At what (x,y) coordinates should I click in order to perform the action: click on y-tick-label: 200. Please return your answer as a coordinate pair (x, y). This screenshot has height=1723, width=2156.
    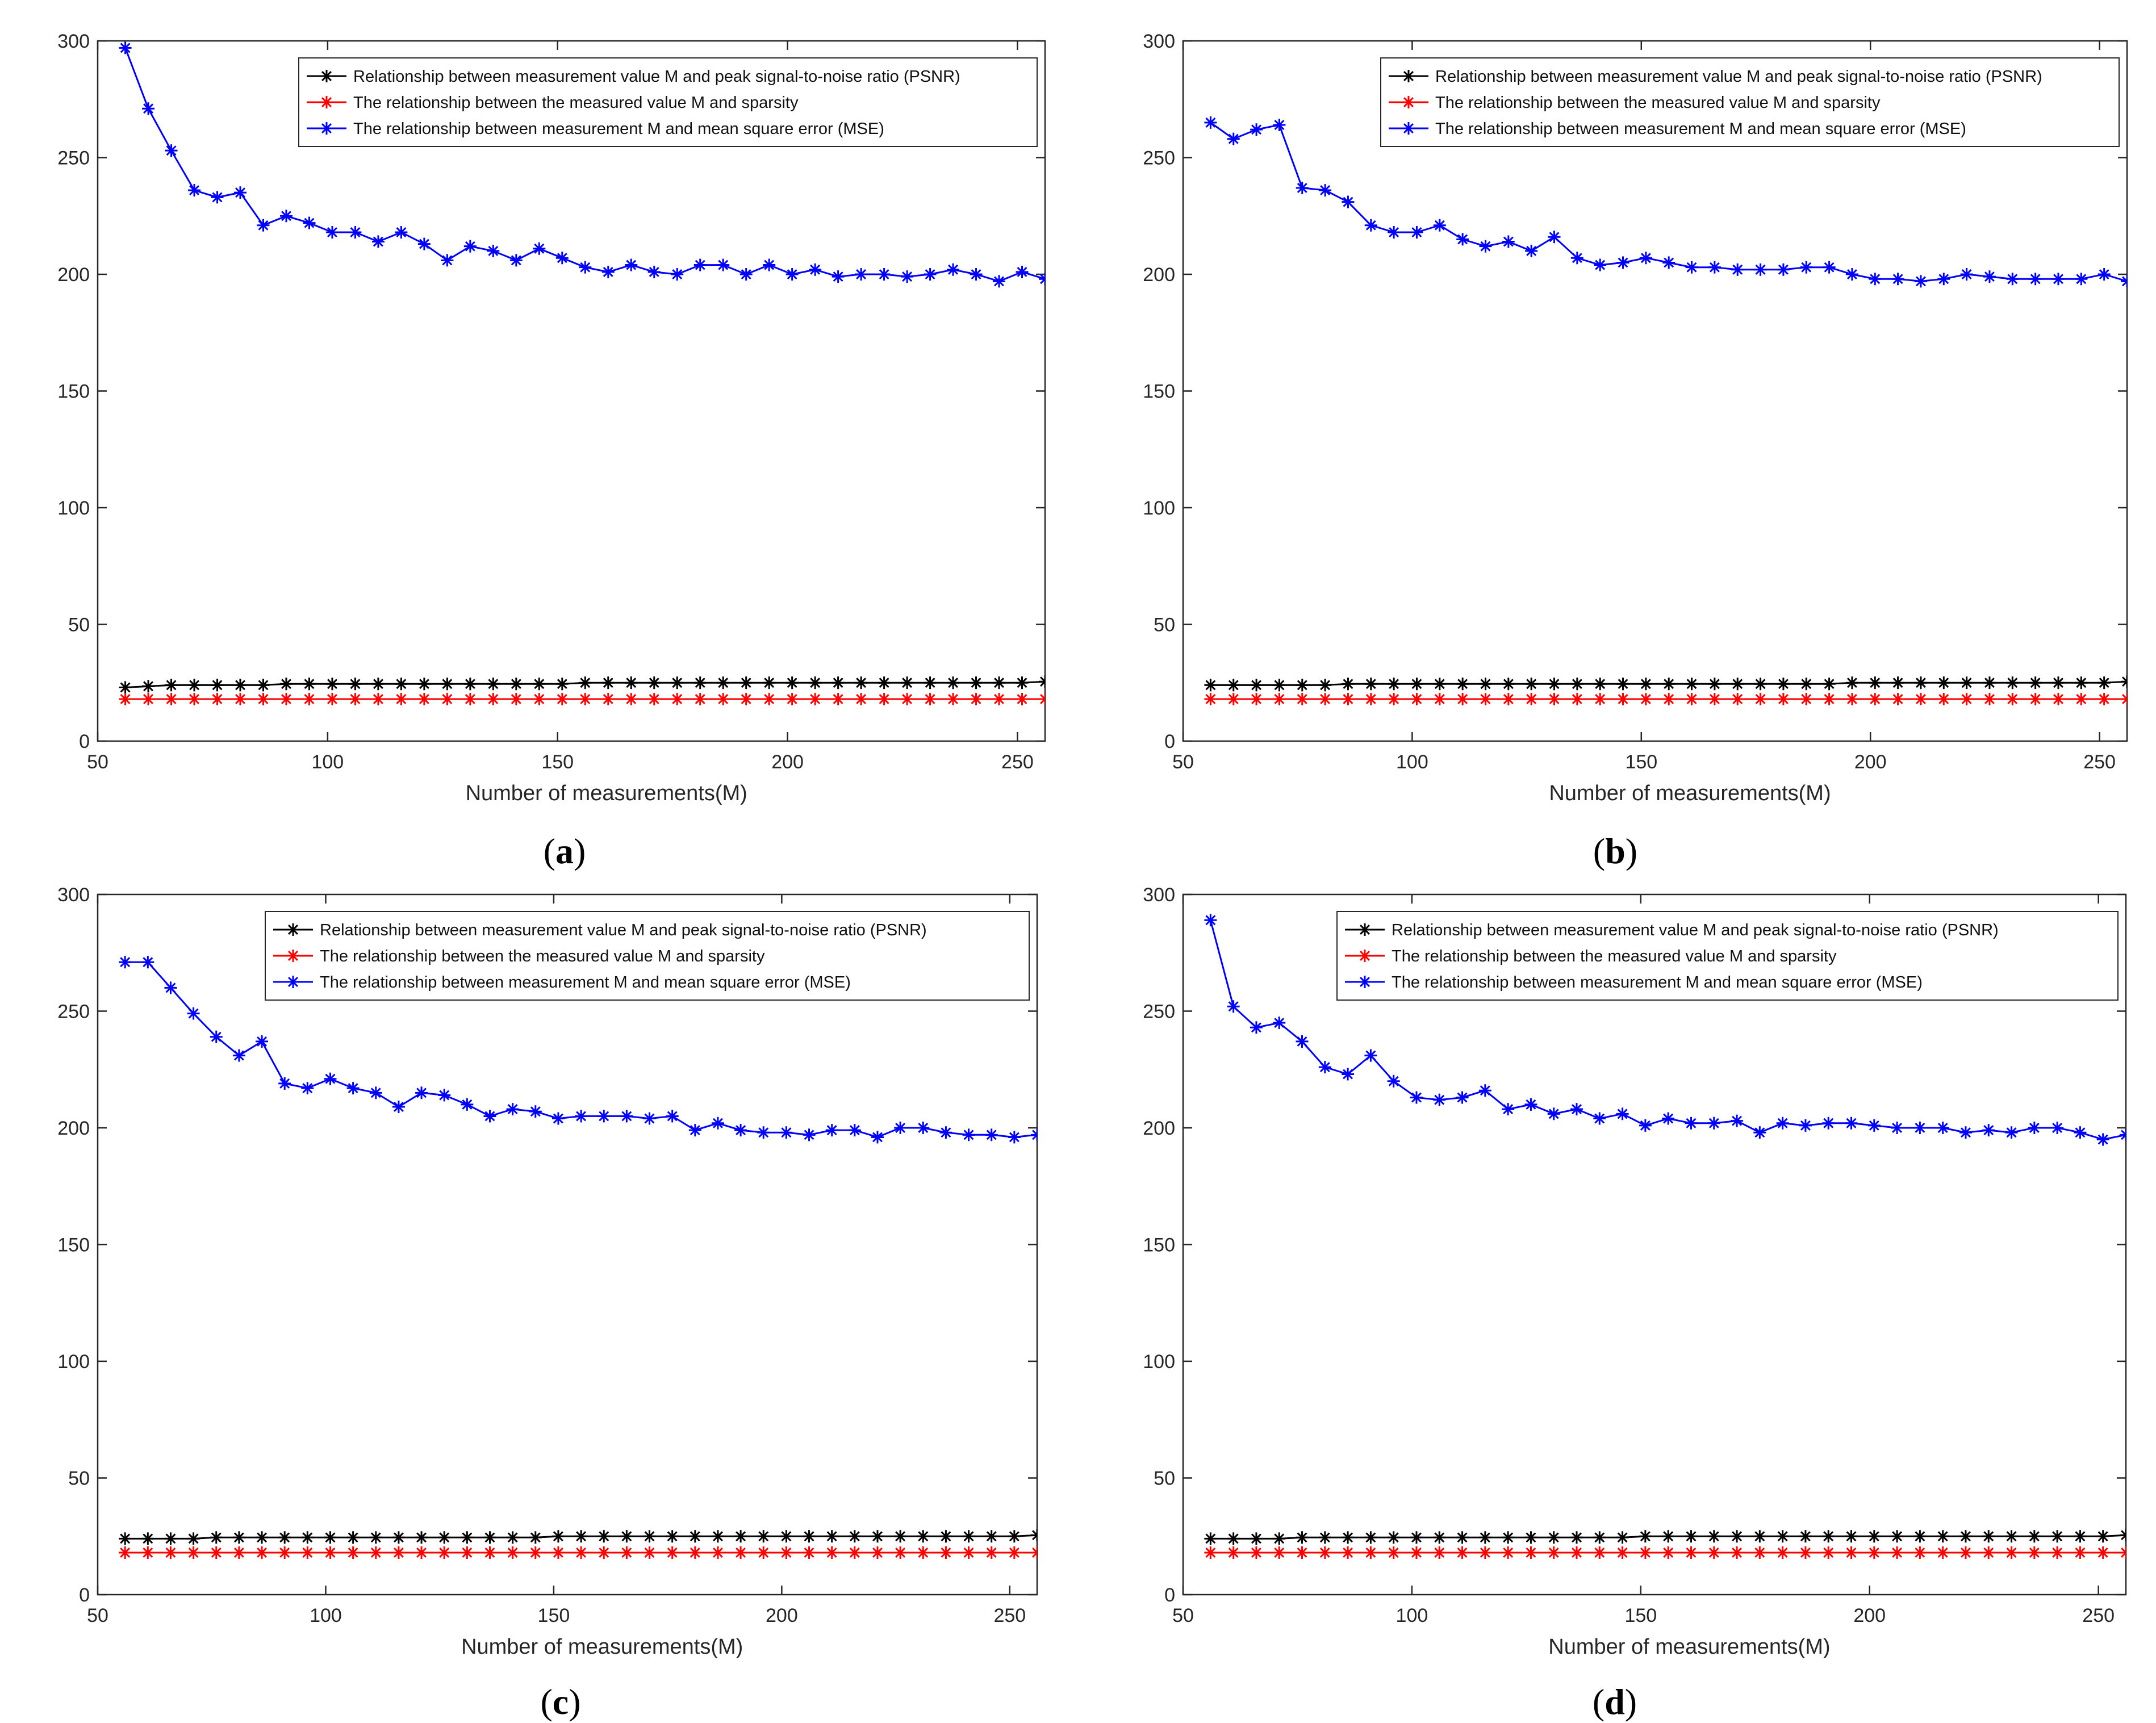
    Looking at the image, I should click on (73, 1128).